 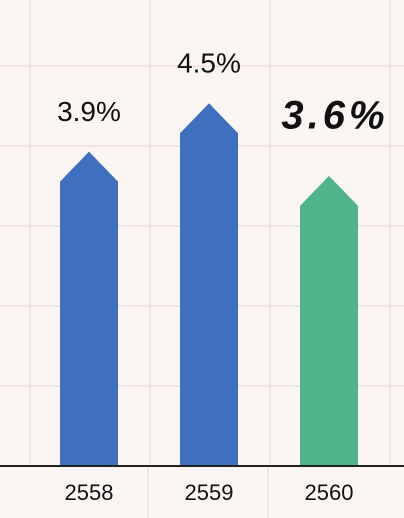 I want to click on value-label: 3.6%, so click(x=334, y=115).